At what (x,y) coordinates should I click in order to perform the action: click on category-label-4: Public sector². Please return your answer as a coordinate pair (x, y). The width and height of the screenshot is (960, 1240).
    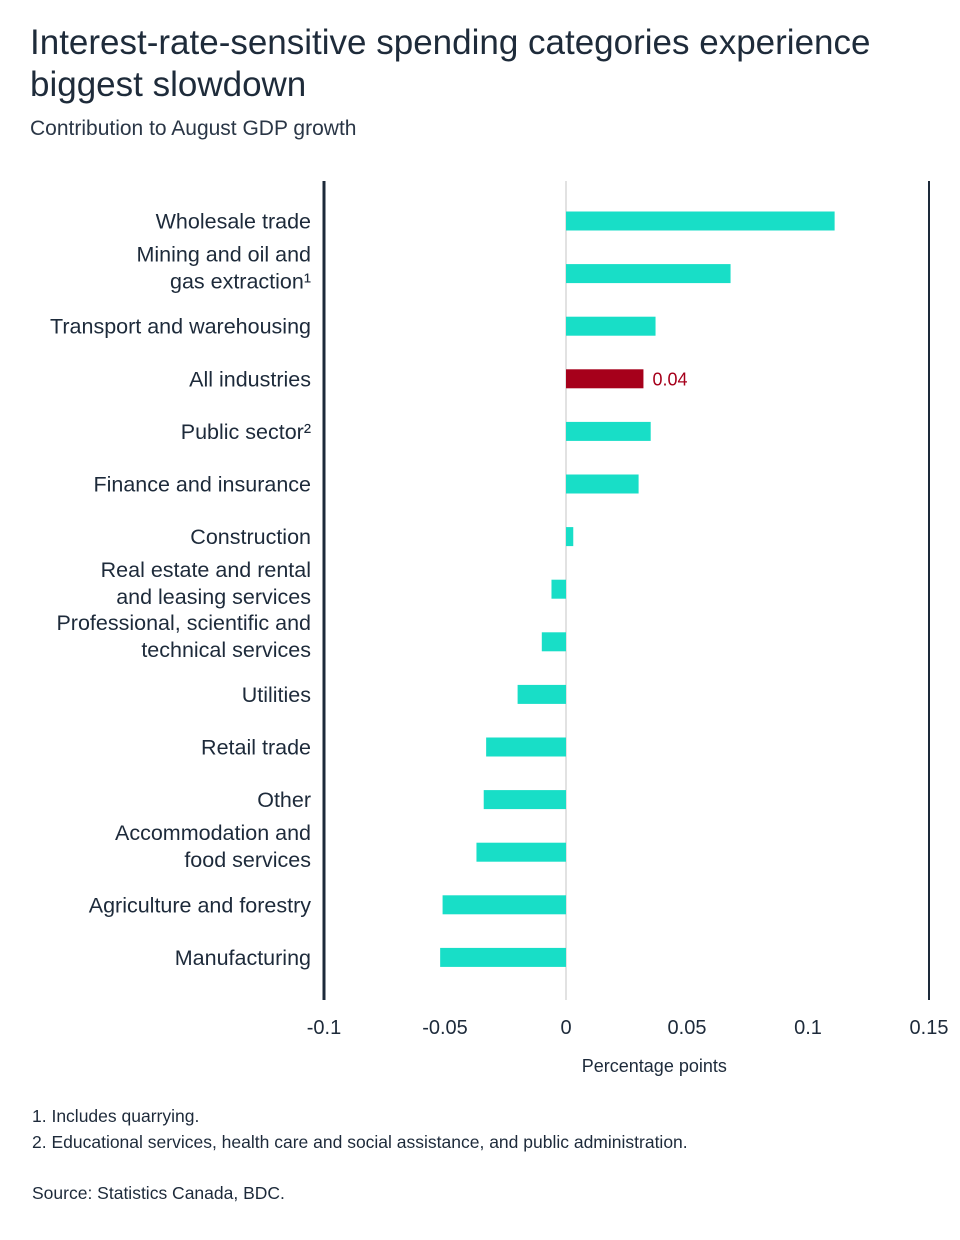
    Looking at the image, I should click on (246, 432).